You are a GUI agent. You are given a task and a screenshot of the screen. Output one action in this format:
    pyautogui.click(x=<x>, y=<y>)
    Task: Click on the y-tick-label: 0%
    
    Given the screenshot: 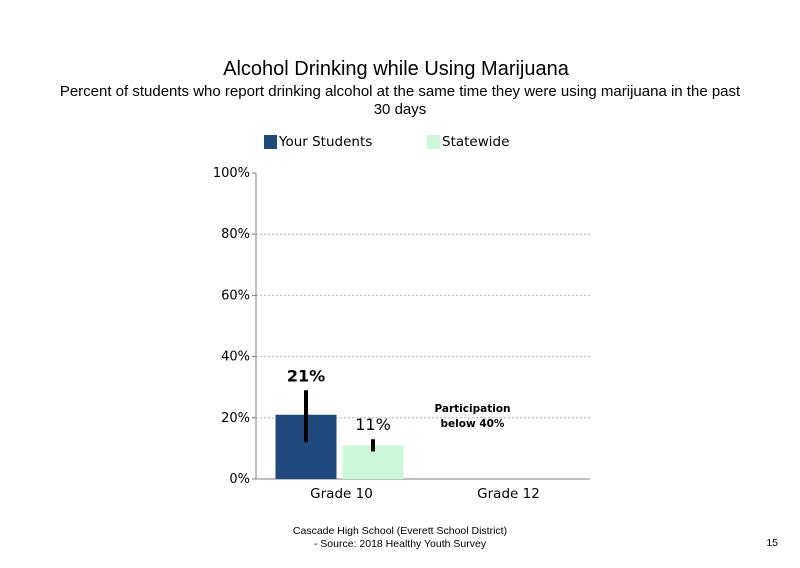 What is the action you would take?
    pyautogui.click(x=239, y=479)
    